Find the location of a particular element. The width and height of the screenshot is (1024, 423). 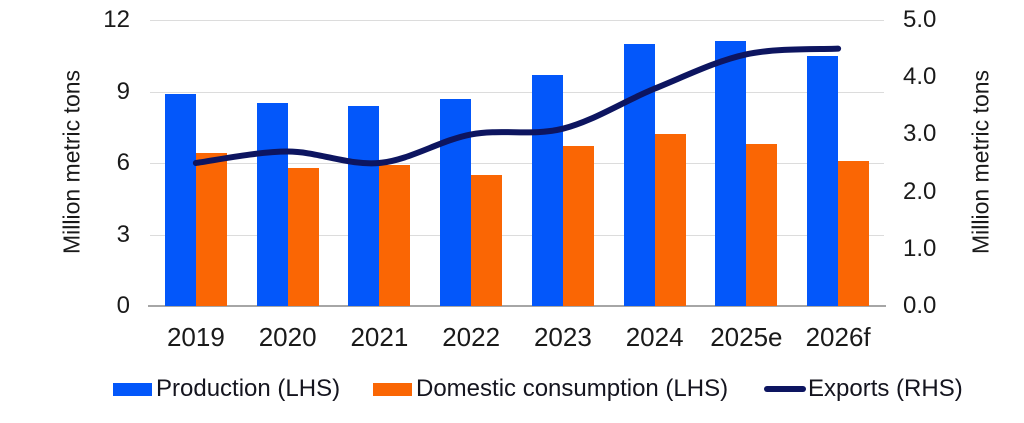

left-tick-label: 0 is located at coordinates (123, 305).